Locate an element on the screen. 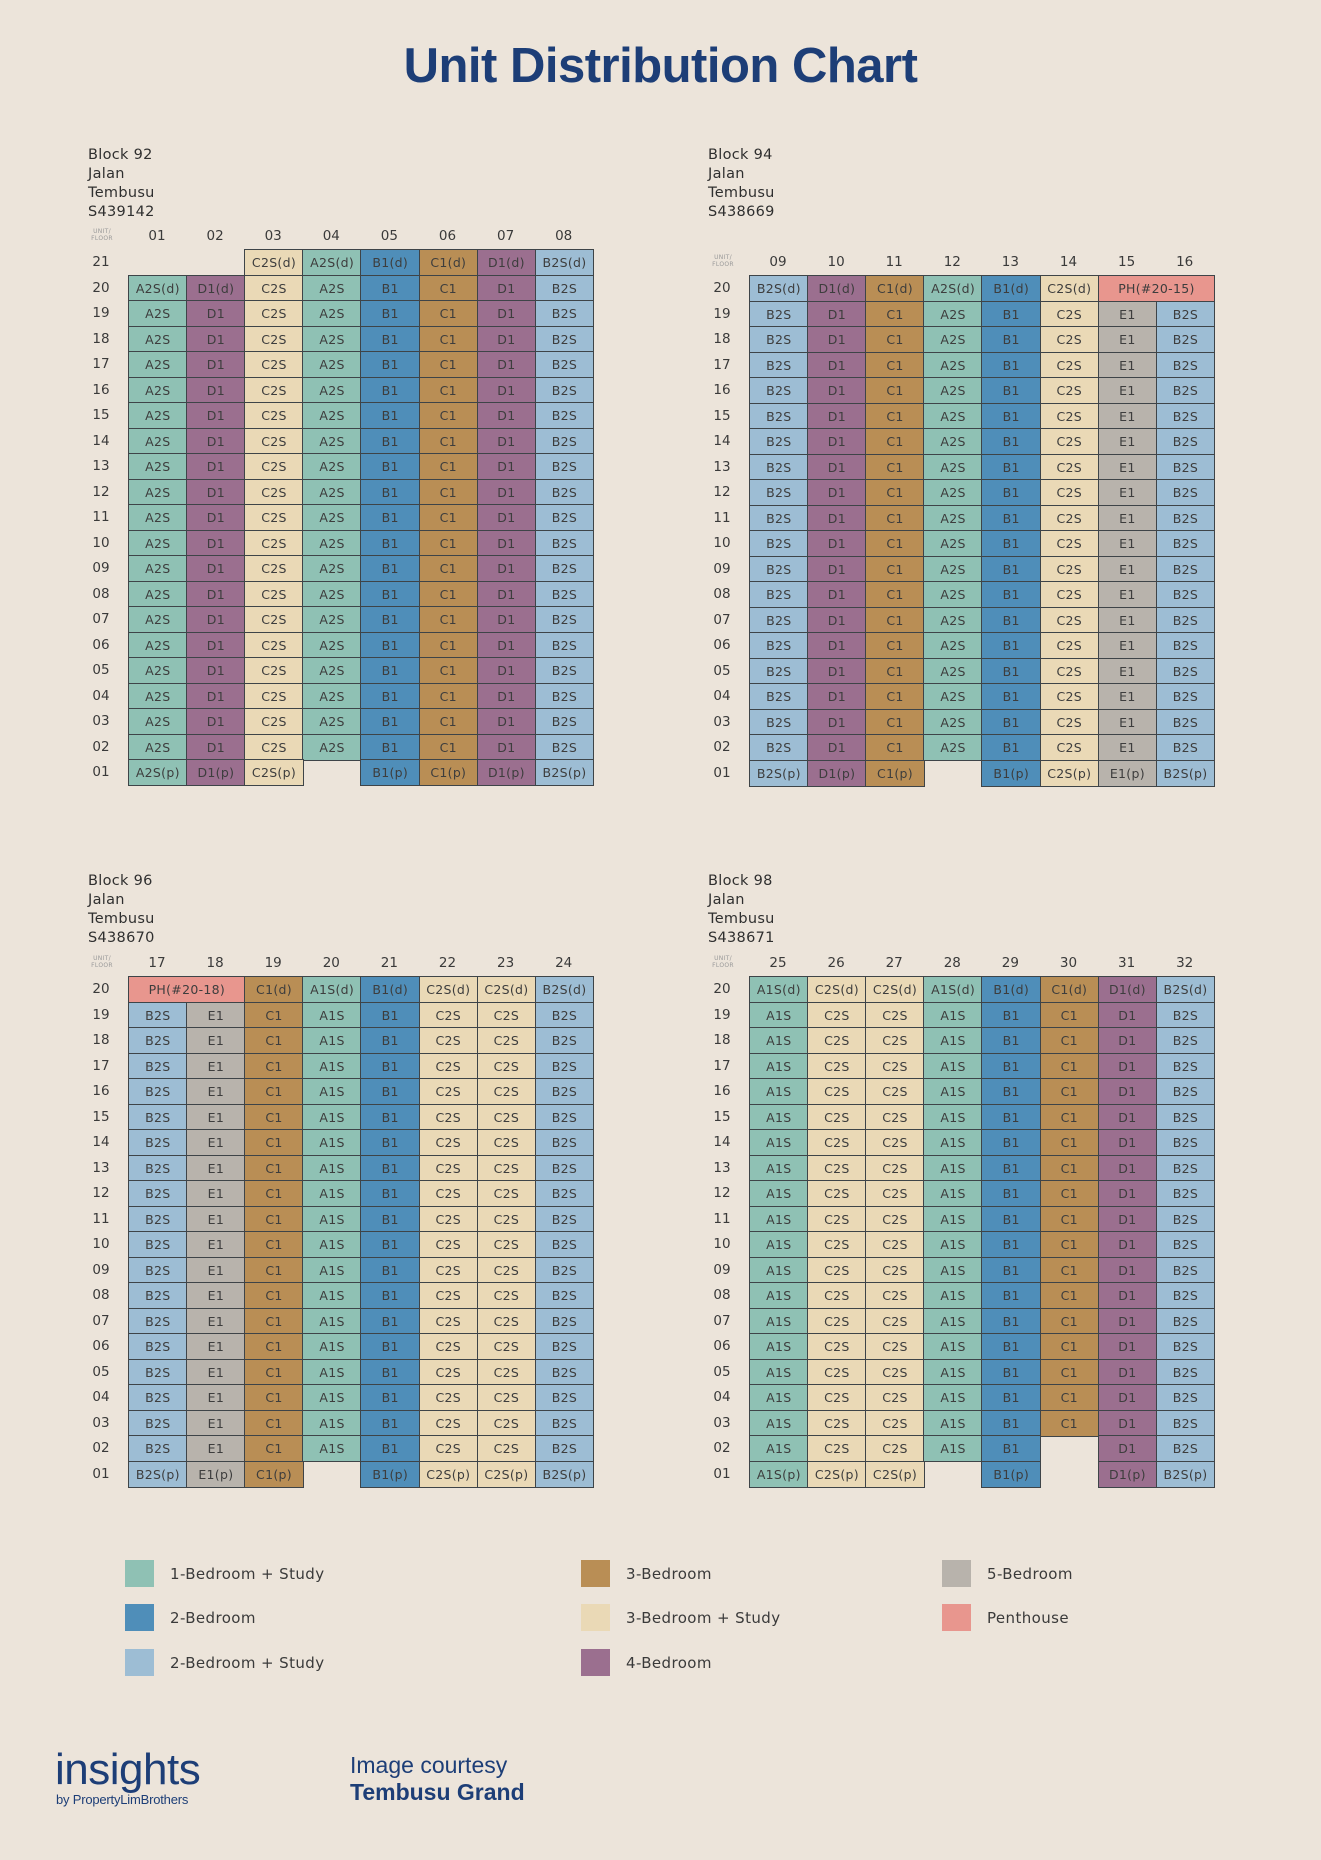 The width and height of the screenshot is (1321, 1860). unit-header: 02 is located at coordinates (215, 236).